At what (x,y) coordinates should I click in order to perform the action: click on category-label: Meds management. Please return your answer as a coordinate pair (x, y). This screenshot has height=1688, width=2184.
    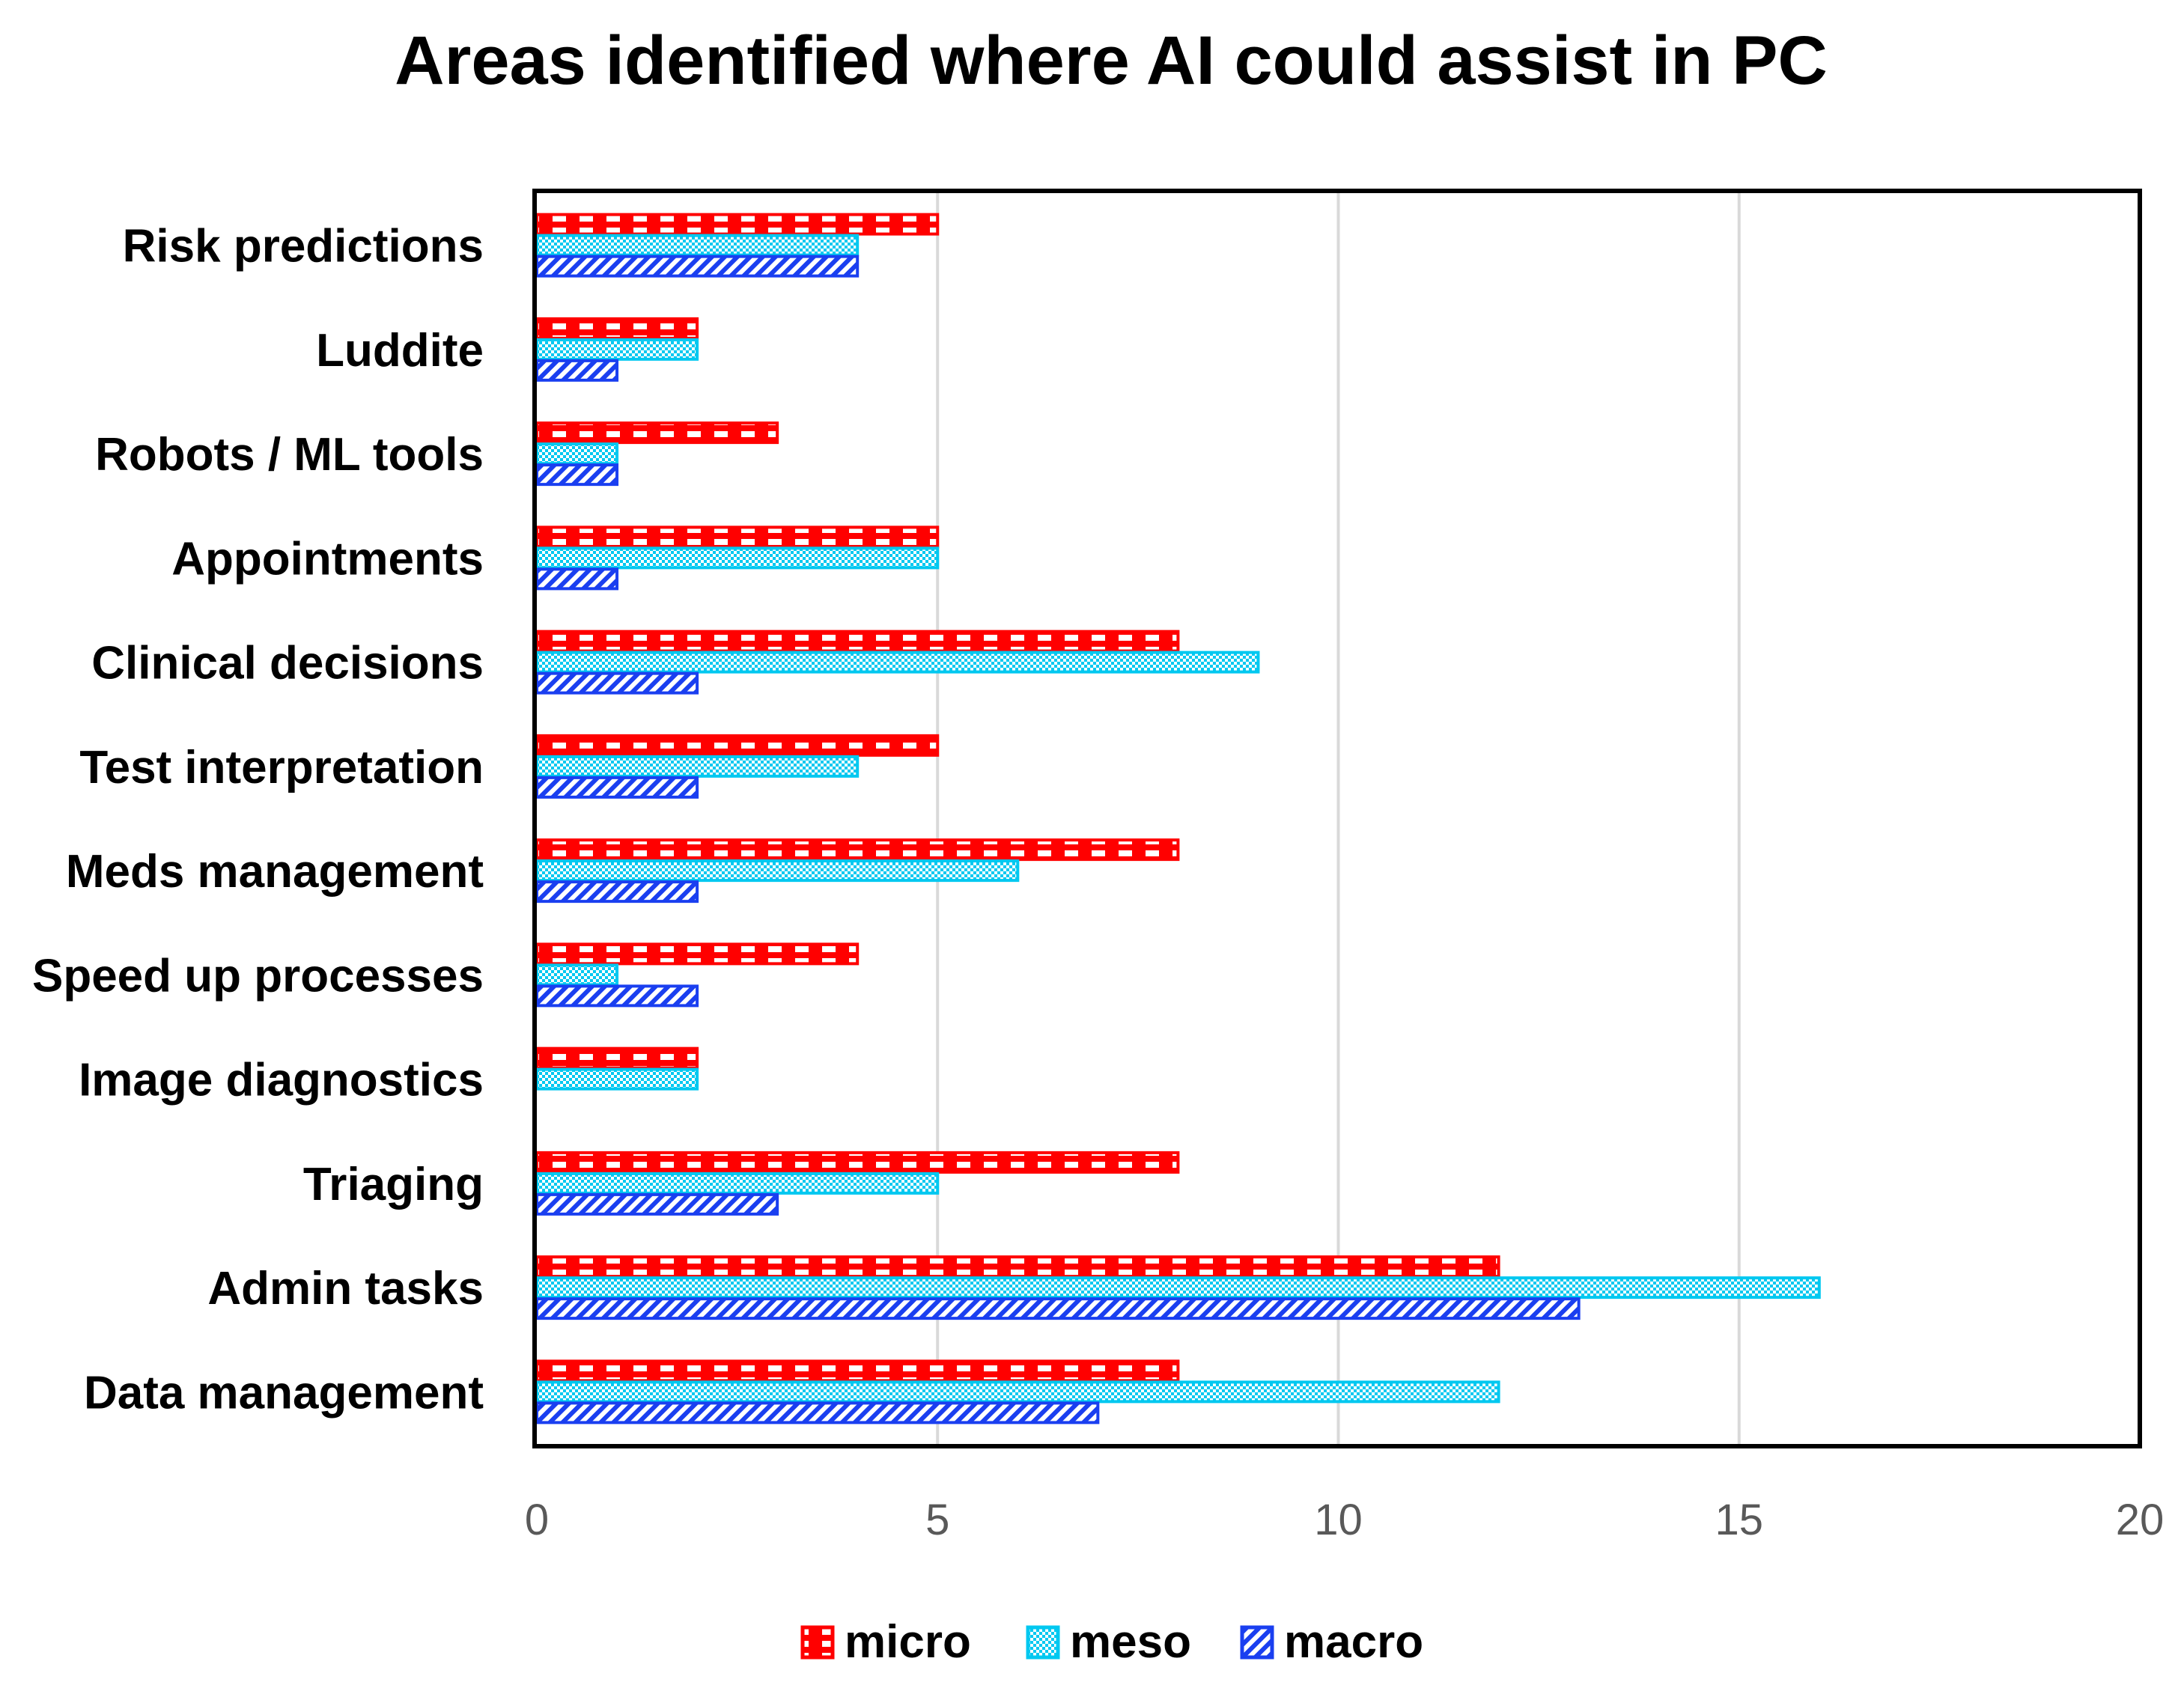
    Looking at the image, I should click on (275, 872).